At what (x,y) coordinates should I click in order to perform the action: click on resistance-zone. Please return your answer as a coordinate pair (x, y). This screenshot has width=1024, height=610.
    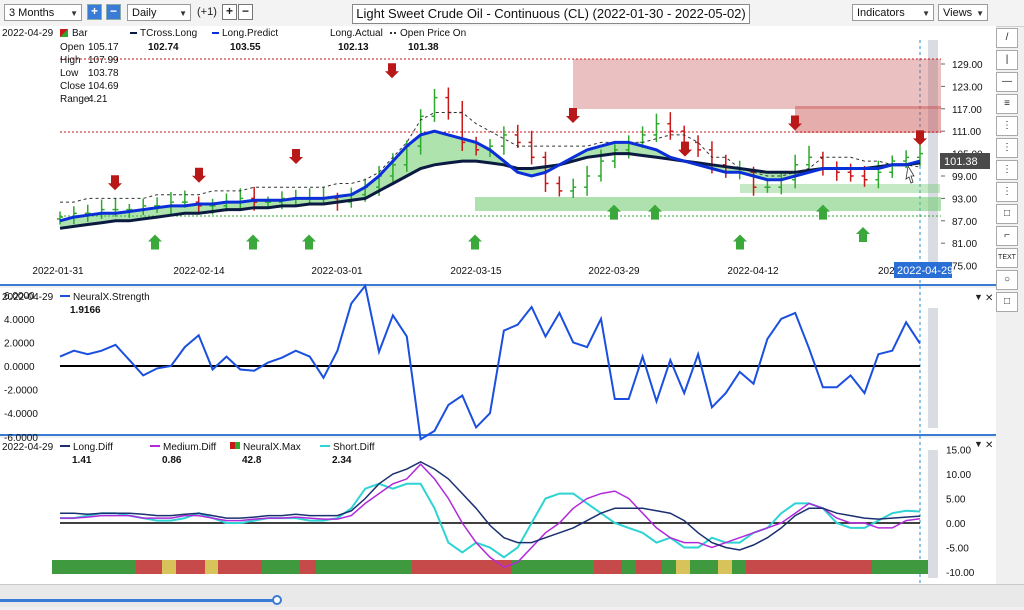
    Looking at the image, I should click on (868, 119).